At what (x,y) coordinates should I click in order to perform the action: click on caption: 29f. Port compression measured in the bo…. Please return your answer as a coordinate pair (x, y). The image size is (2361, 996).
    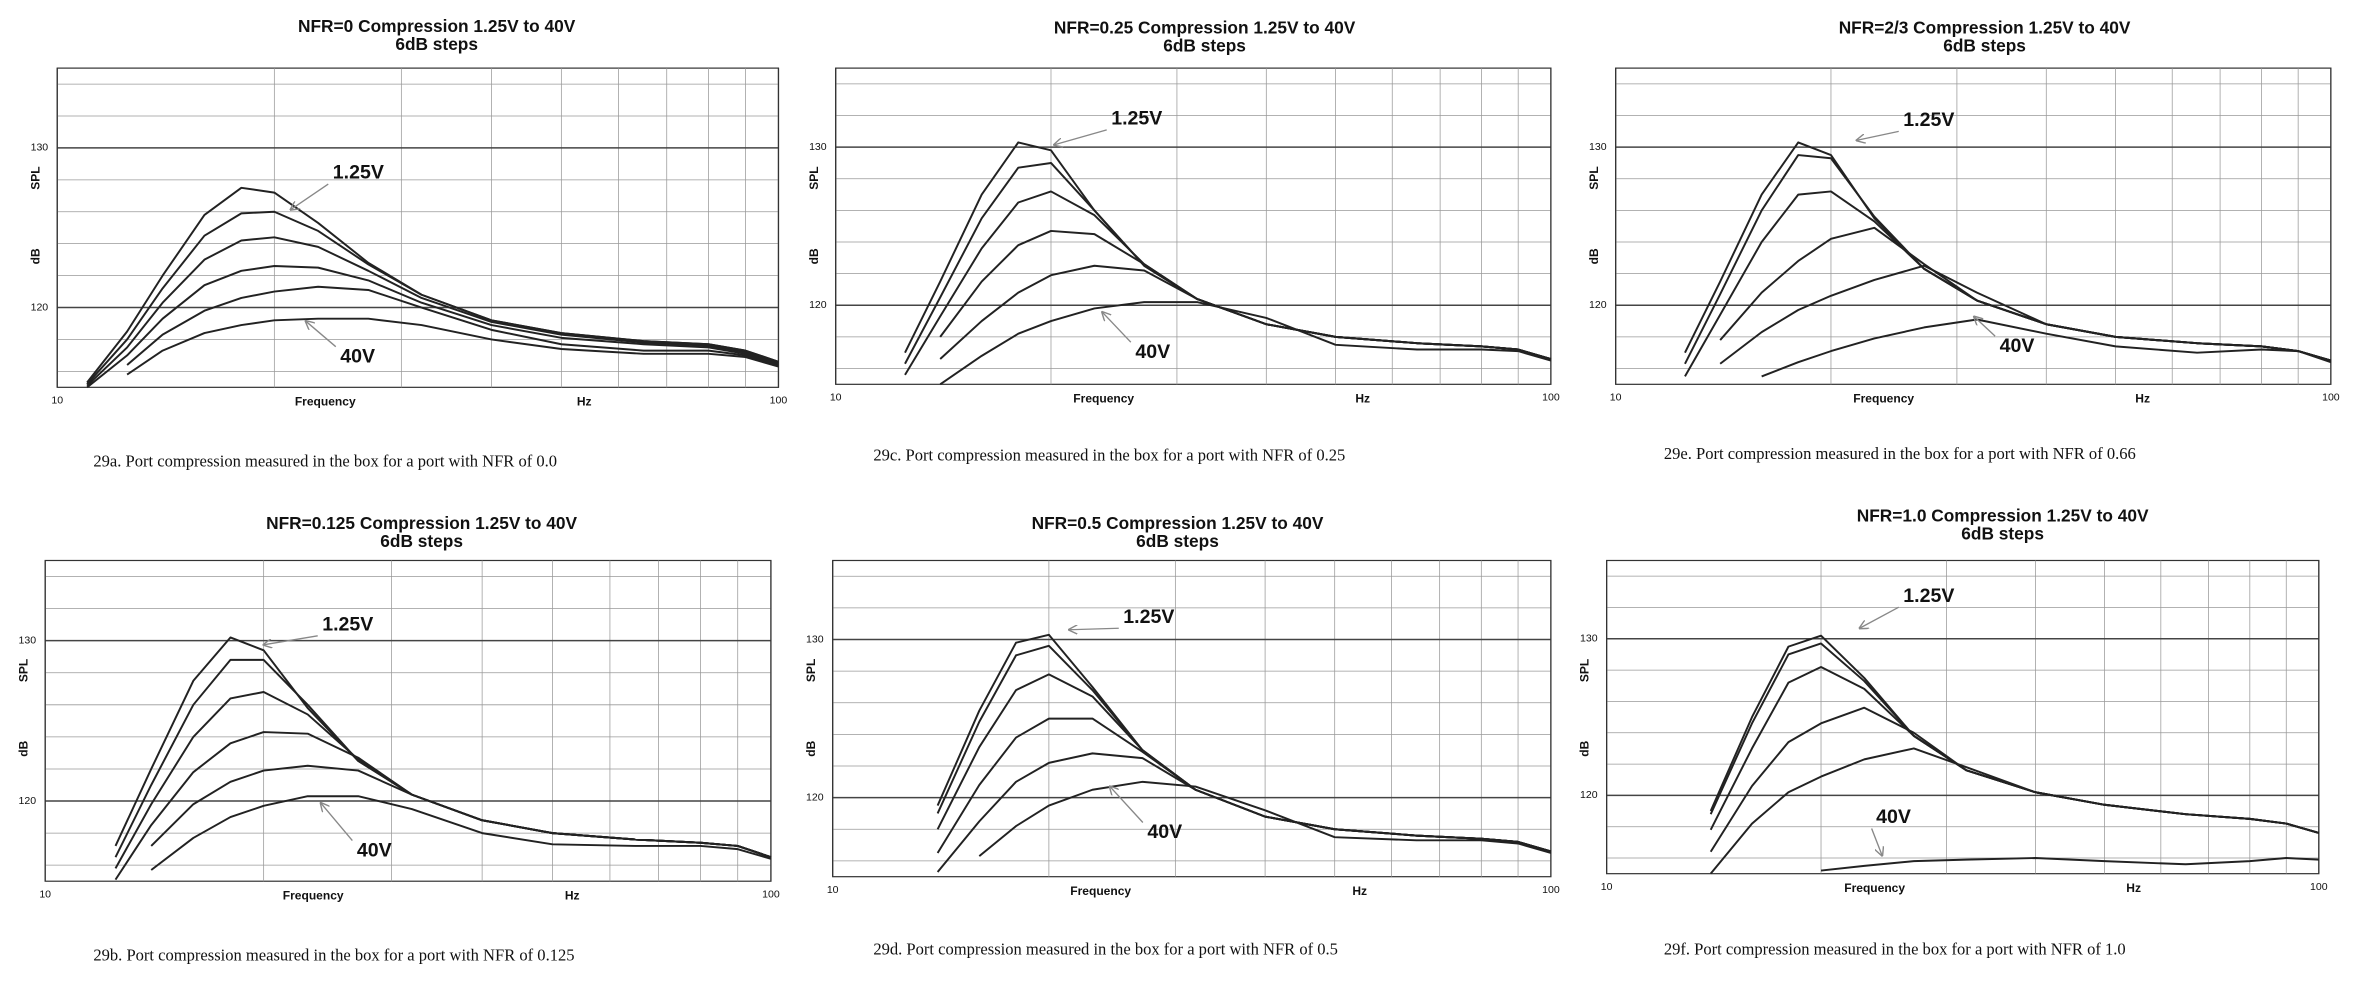
    Looking at the image, I should click on (1895, 948).